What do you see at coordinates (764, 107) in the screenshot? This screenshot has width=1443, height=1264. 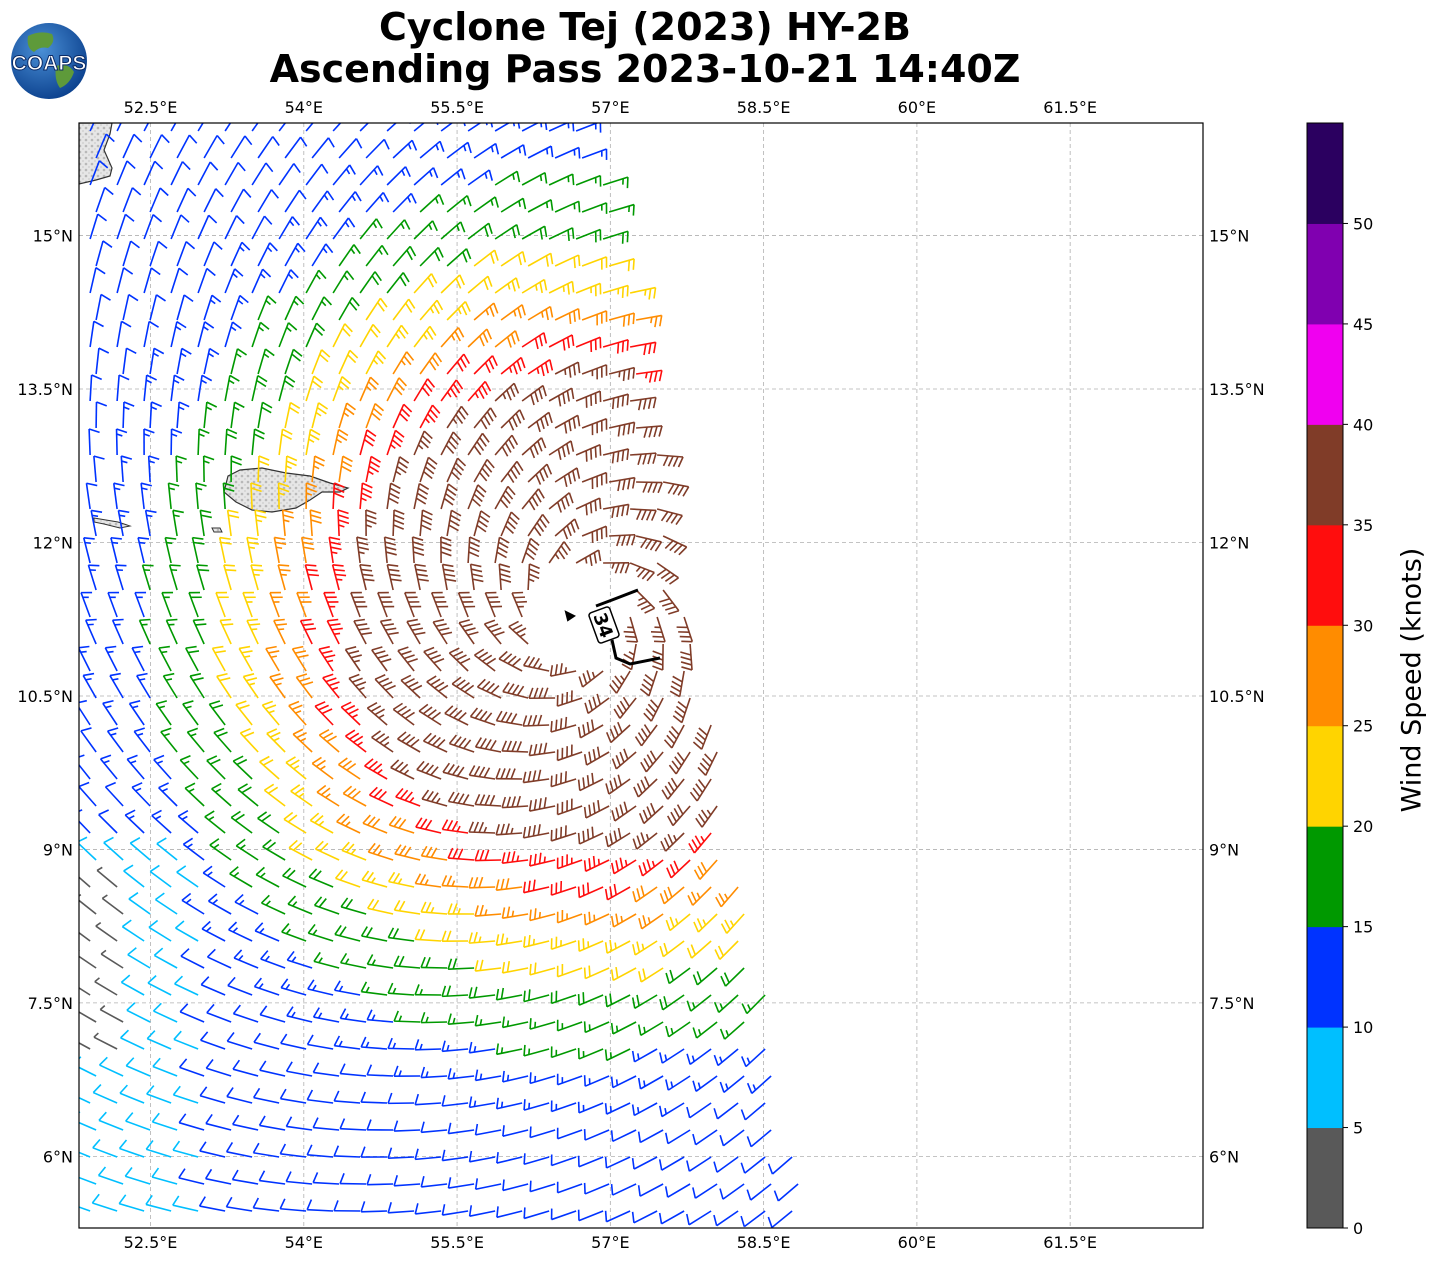 I see `lon-tick-label-top: 58.5°E` at bounding box center [764, 107].